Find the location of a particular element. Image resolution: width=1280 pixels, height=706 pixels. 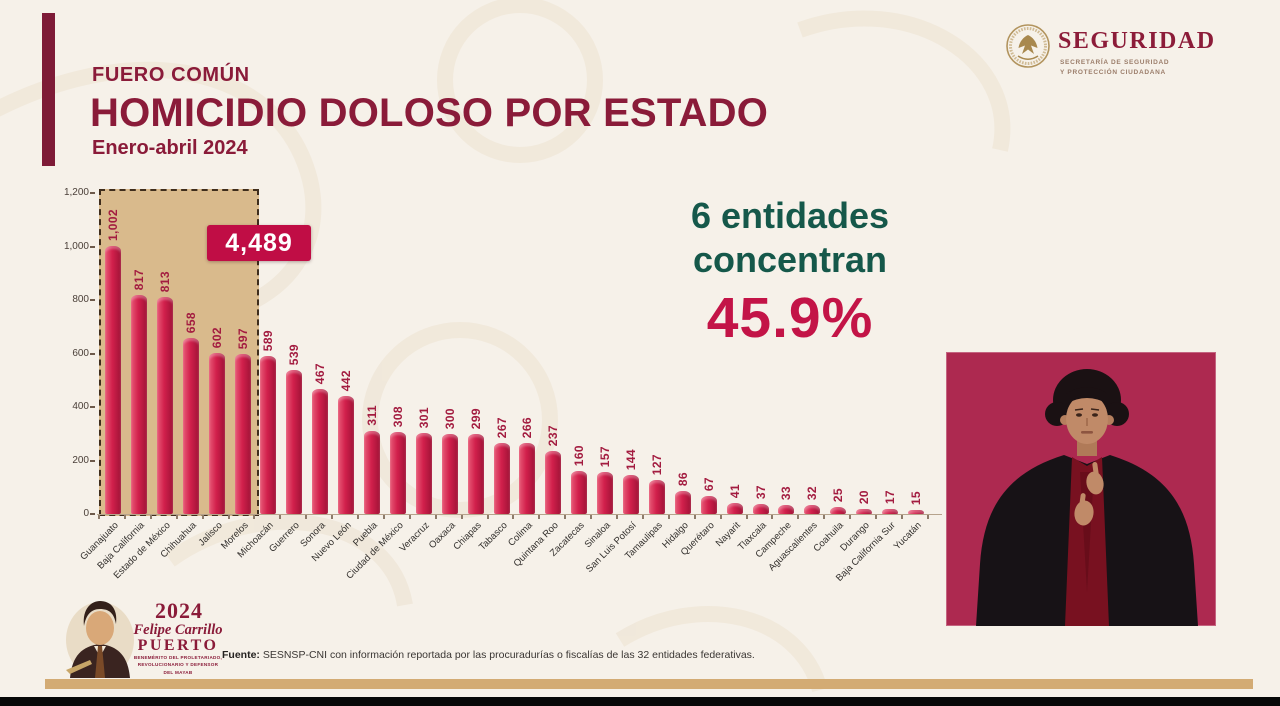

page-subtitle: Enero-abril 2024 is located at coordinates (170, 148).